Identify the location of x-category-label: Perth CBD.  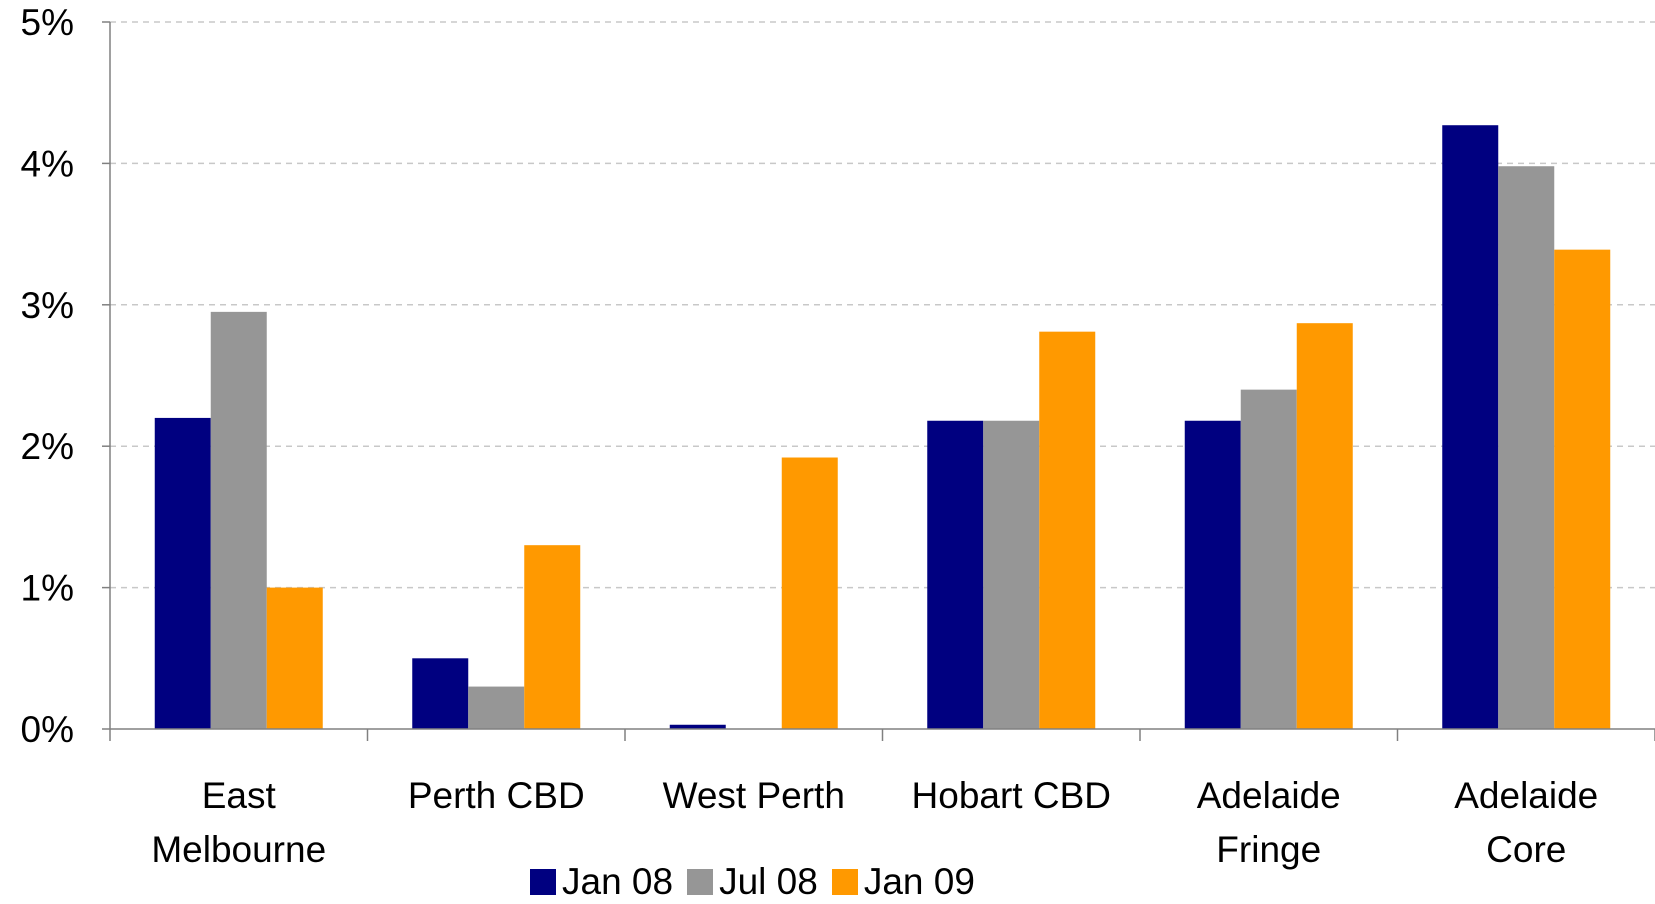
(496, 795).